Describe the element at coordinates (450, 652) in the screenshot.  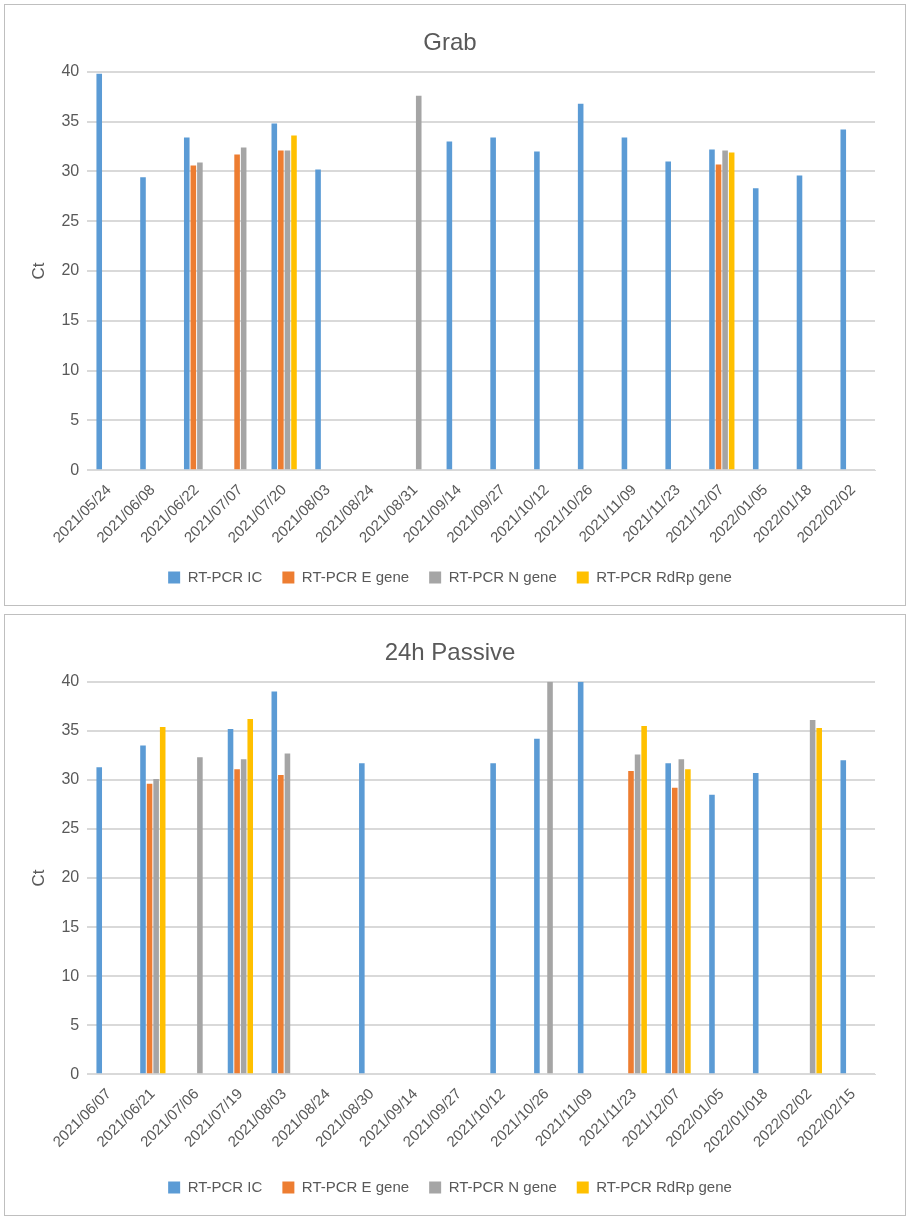
I see `chart-title: 24h Passive` at that location.